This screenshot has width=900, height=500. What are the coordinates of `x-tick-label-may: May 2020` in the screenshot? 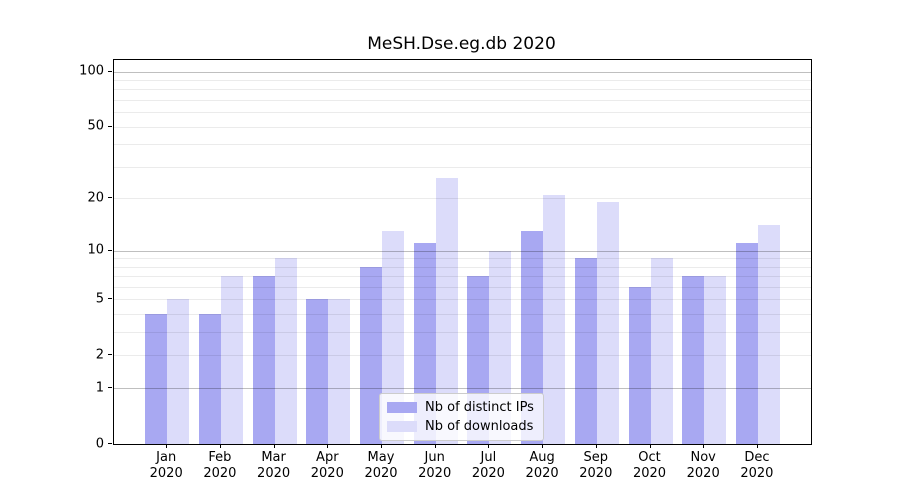 It's located at (381, 465).